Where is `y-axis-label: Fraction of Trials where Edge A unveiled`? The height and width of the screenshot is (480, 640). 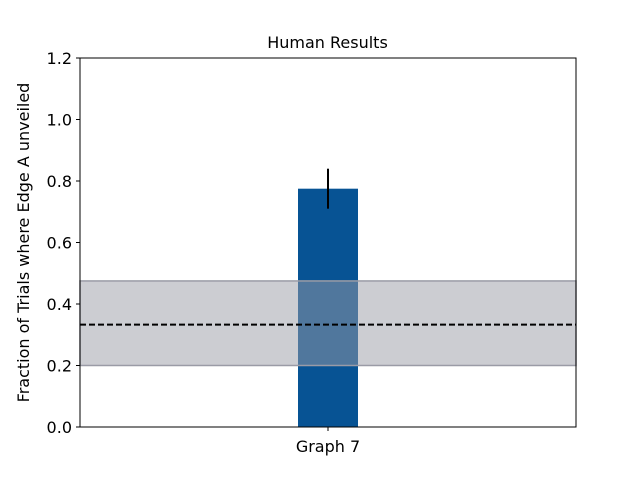
y-axis-label: Fraction of Trials where Edge A unveiled is located at coordinates (23, 243).